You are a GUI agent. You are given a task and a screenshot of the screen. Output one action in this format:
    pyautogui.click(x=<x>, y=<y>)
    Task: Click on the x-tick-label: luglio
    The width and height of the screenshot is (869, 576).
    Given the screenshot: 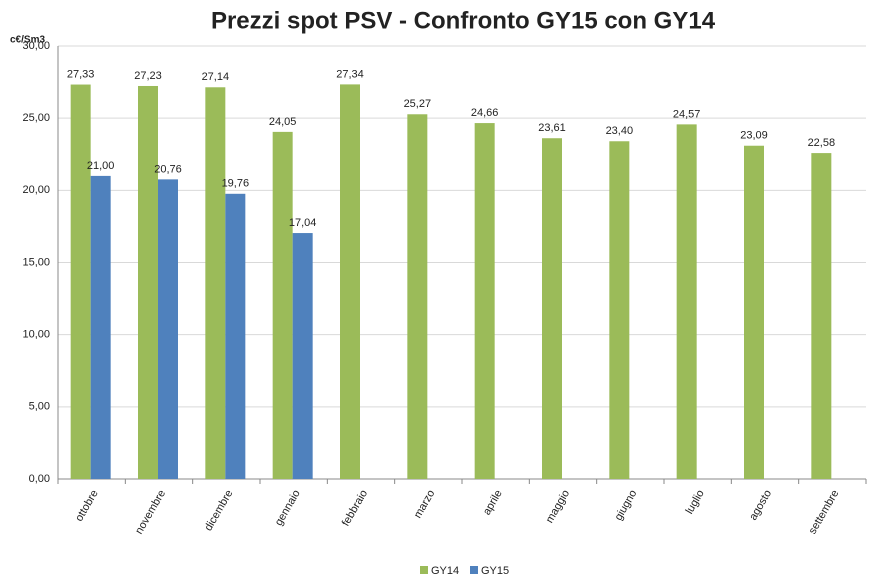 What is the action you would take?
    pyautogui.click(x=695, y=502)
    